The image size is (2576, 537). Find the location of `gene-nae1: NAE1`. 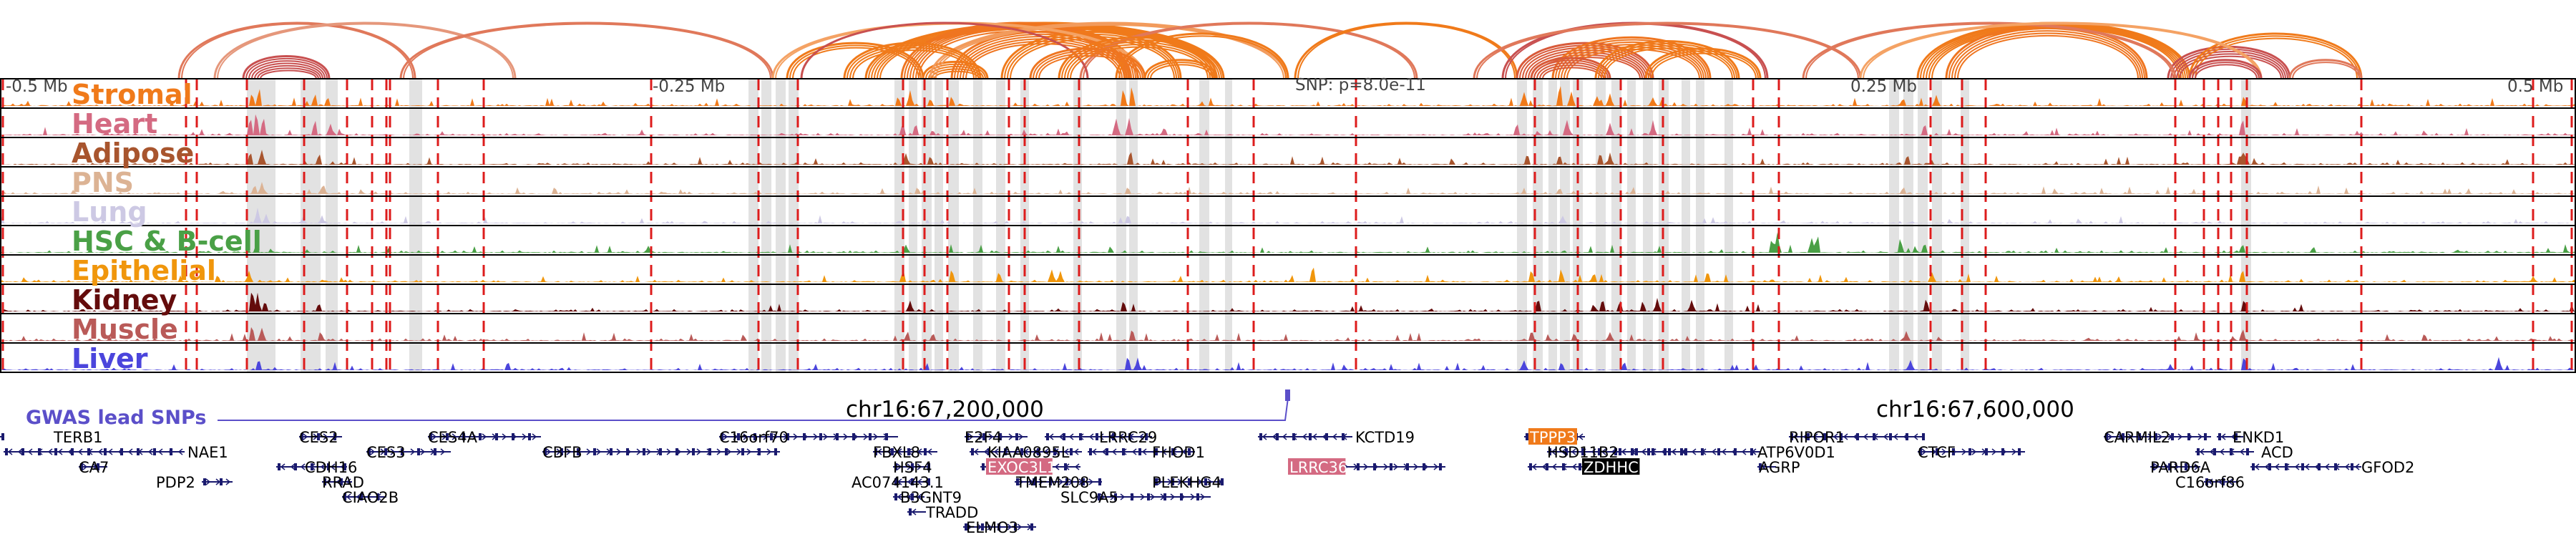

gene-nae1: NAE1 is located at coordinates (116, 452).